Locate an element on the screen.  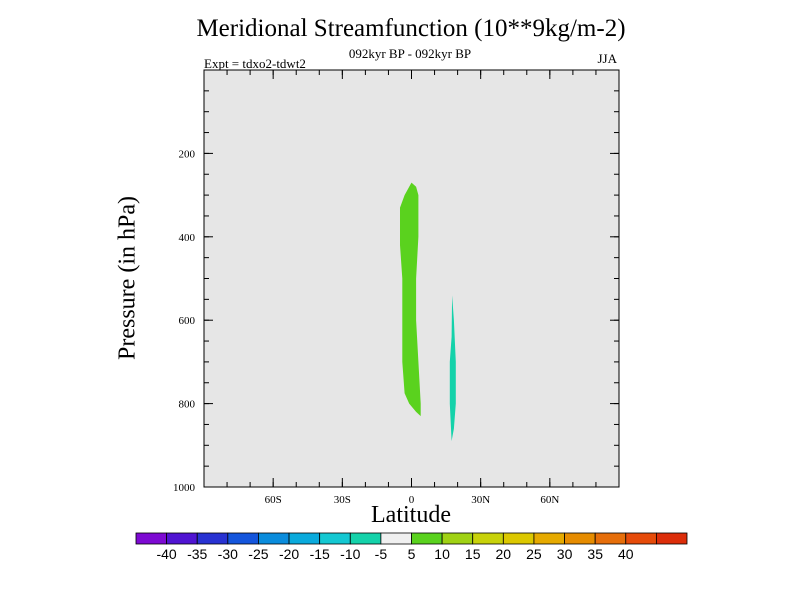
colorbar-label: -25 is located at coordinates (258, 554).